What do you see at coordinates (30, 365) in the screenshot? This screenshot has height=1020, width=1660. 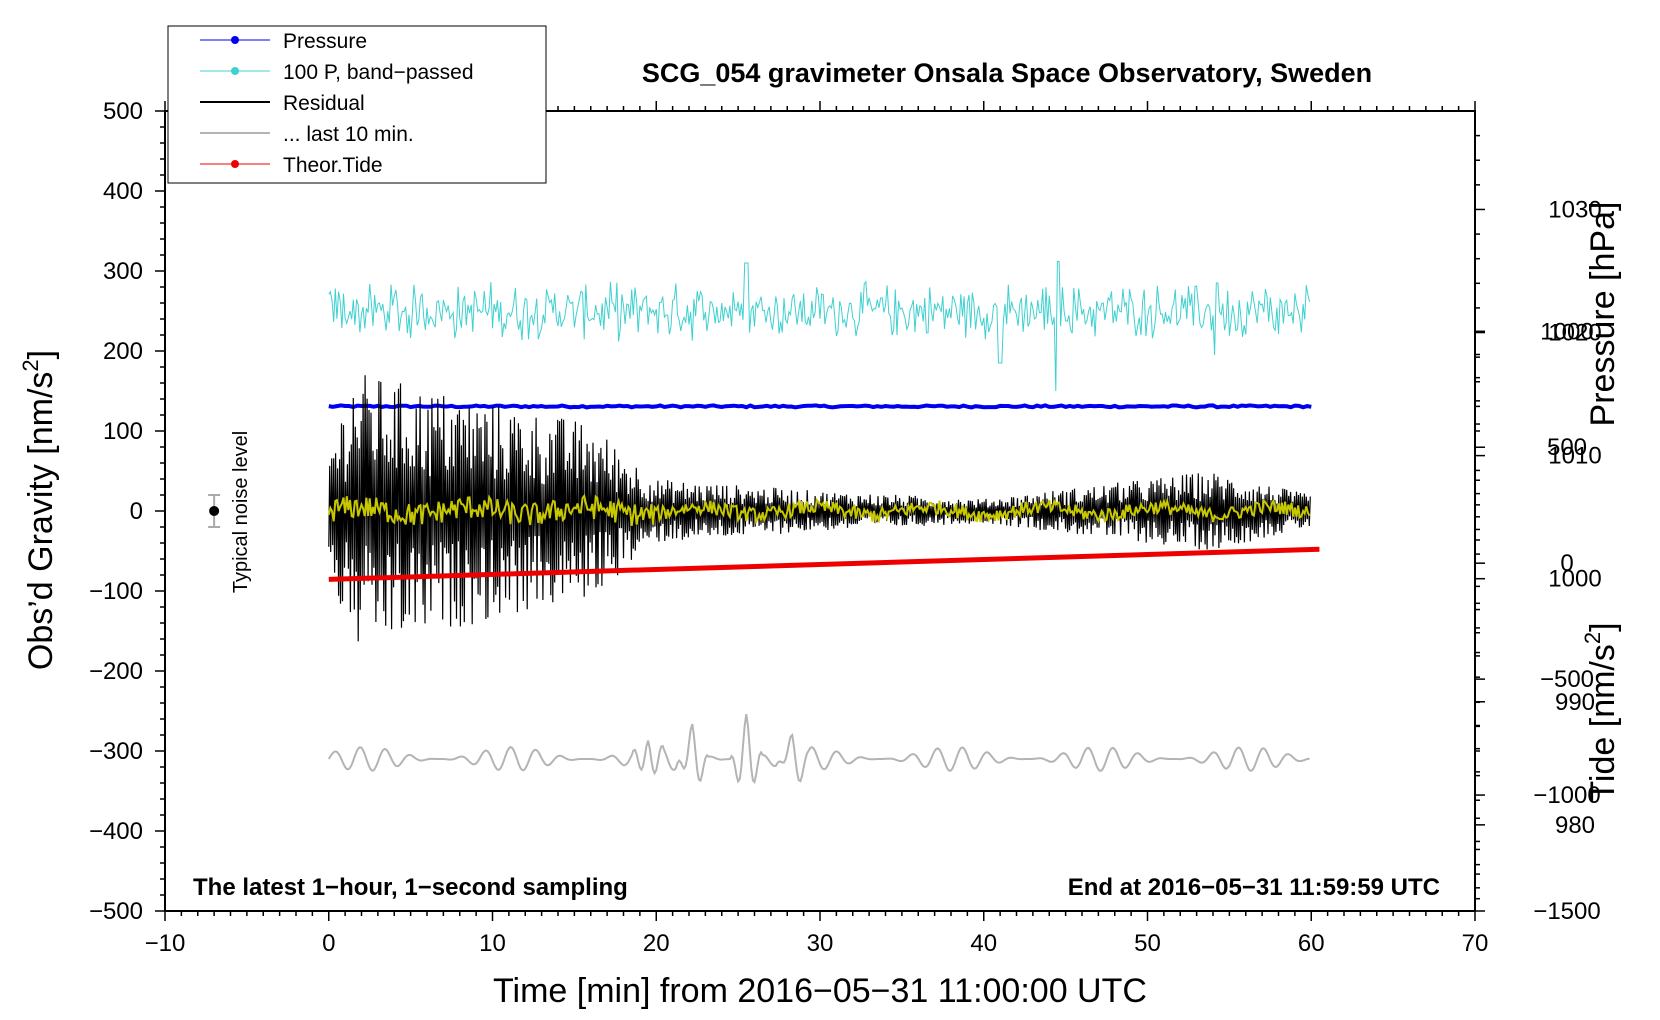 I see `y-axis-left-label-sup: 2` at bounding box center [30, 365].